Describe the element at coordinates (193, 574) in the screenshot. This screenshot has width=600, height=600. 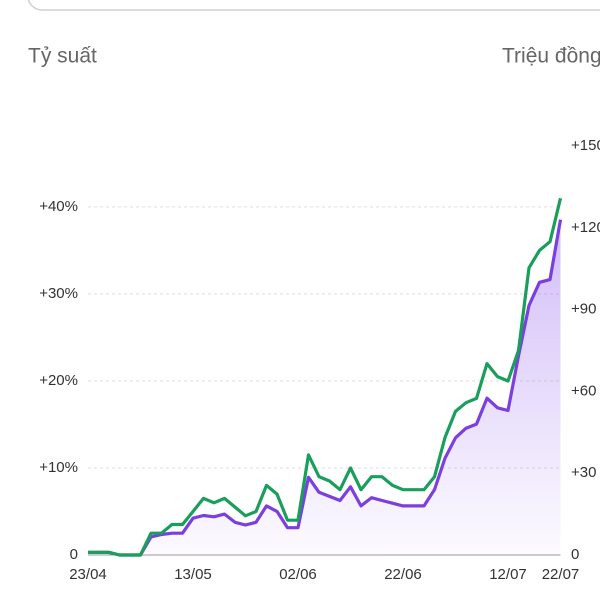
I see `x-tick-label: 13/05` at that location.